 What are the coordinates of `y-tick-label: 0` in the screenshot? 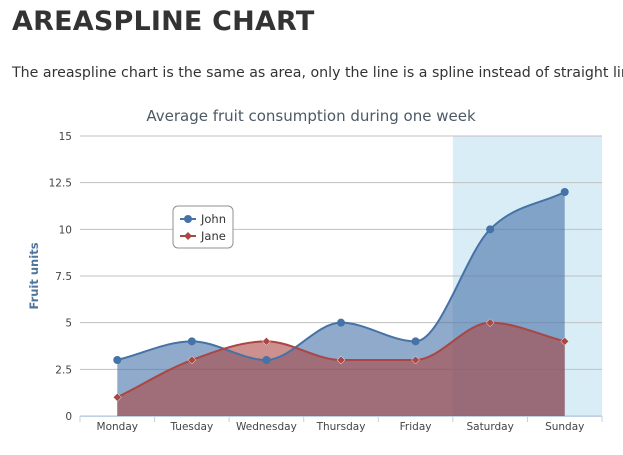 It's located at (68, 417).